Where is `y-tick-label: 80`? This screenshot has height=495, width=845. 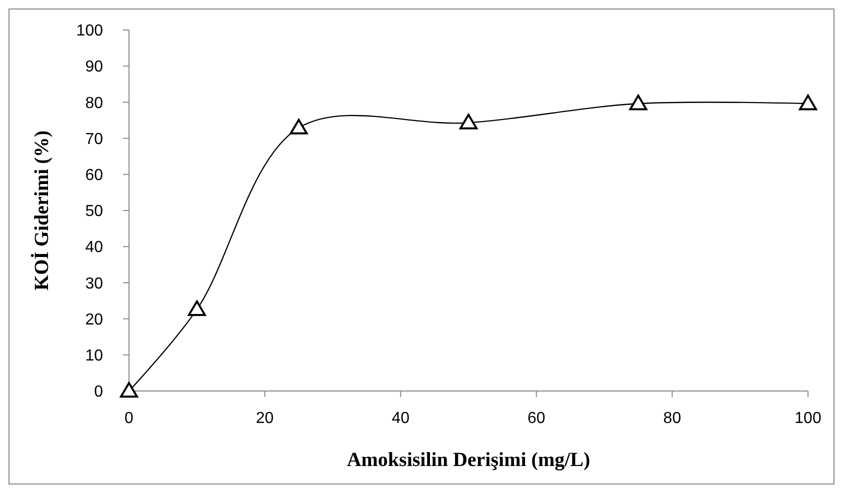 y-tick-label: 80 is located at coordinates (94, 103).